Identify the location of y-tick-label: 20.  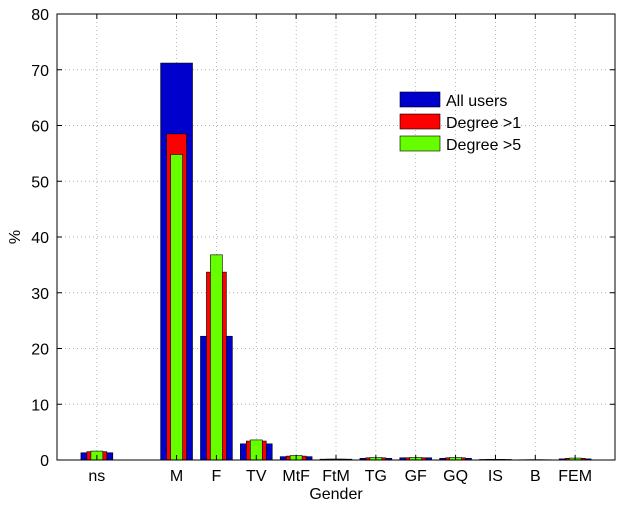
(40, 350).